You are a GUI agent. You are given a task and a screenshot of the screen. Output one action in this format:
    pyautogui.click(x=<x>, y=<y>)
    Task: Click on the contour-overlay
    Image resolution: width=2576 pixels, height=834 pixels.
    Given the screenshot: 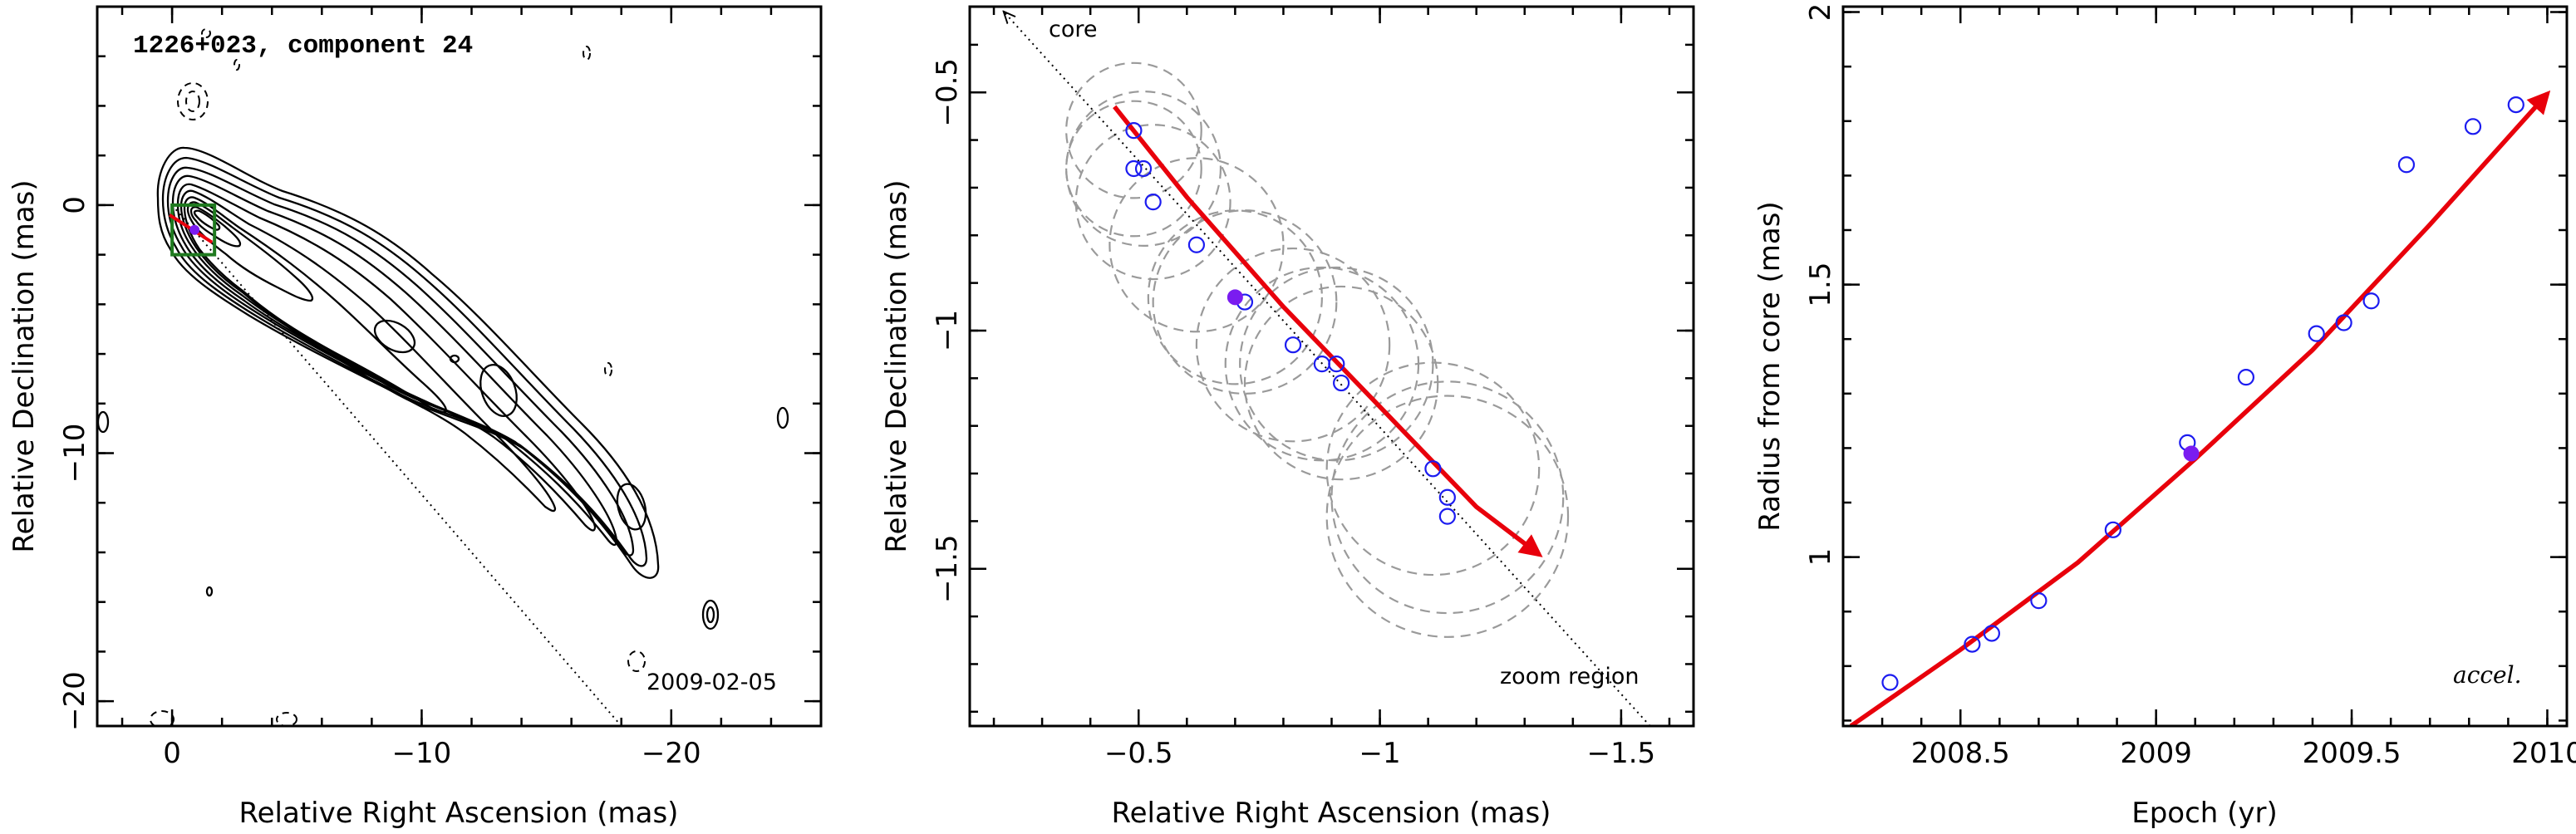 What is the action you would take?
    pyautogui.click(x=395, y=465)
    